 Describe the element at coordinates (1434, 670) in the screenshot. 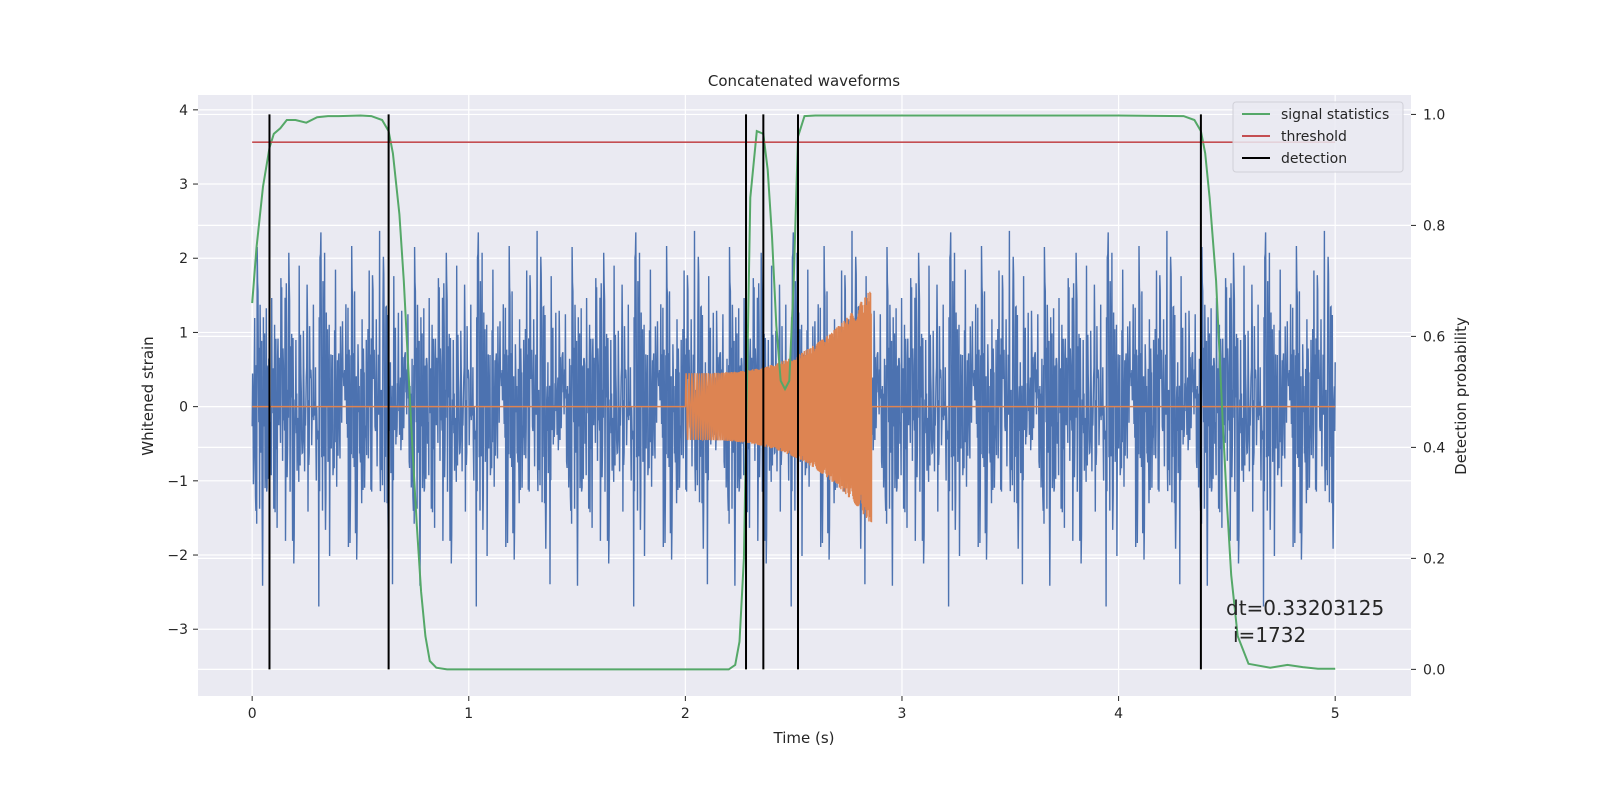

I see `y2-tick-label: 0.0` at that location.